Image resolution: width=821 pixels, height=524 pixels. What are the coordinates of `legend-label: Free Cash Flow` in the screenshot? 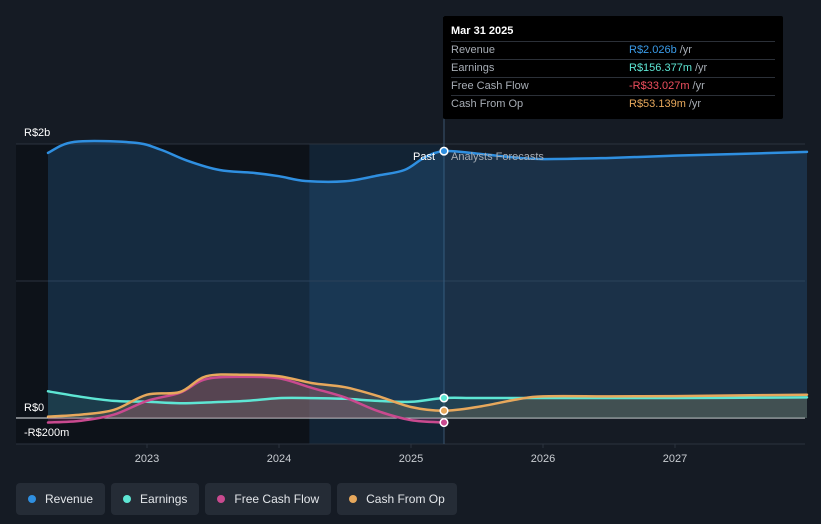 It's located at (277, 499).